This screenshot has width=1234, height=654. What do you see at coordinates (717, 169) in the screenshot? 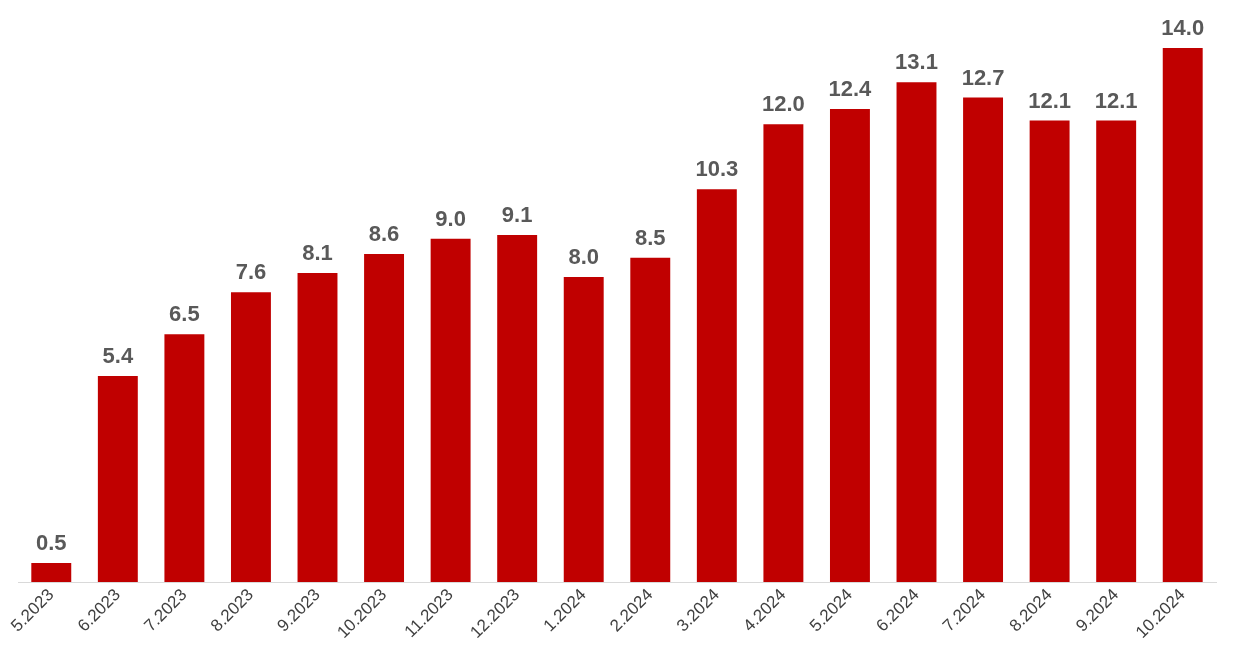
I see `data-label: 10.3` at bounding box center [717, 169].